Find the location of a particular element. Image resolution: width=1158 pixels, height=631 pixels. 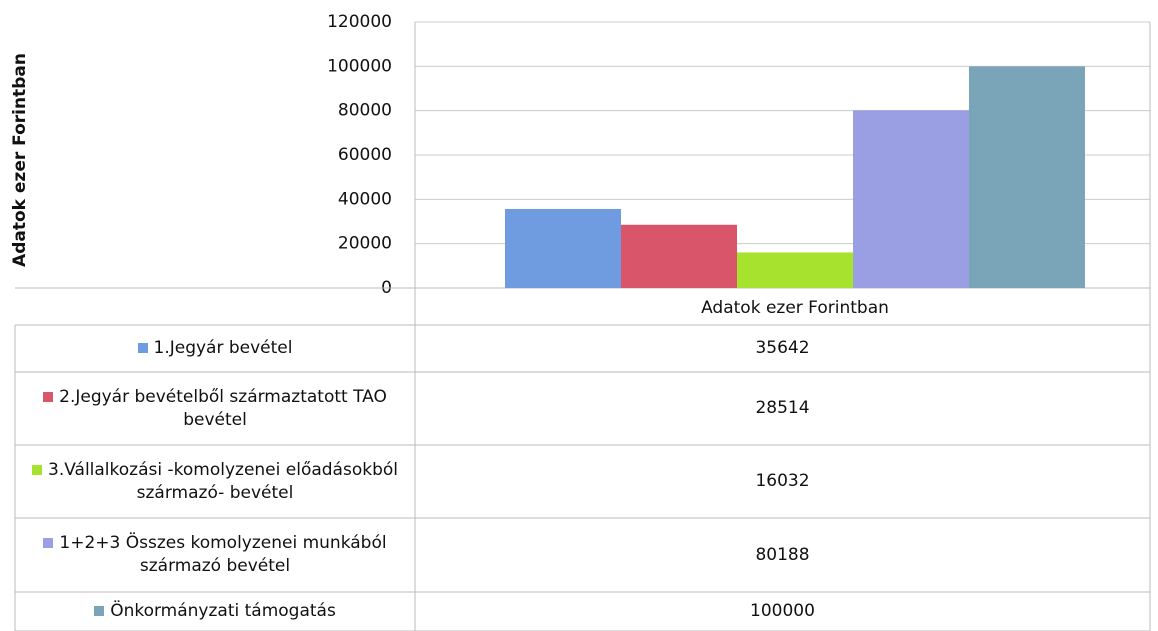

legend-entry: Önkormányzati támogatás is located at coordinates (215, 611).